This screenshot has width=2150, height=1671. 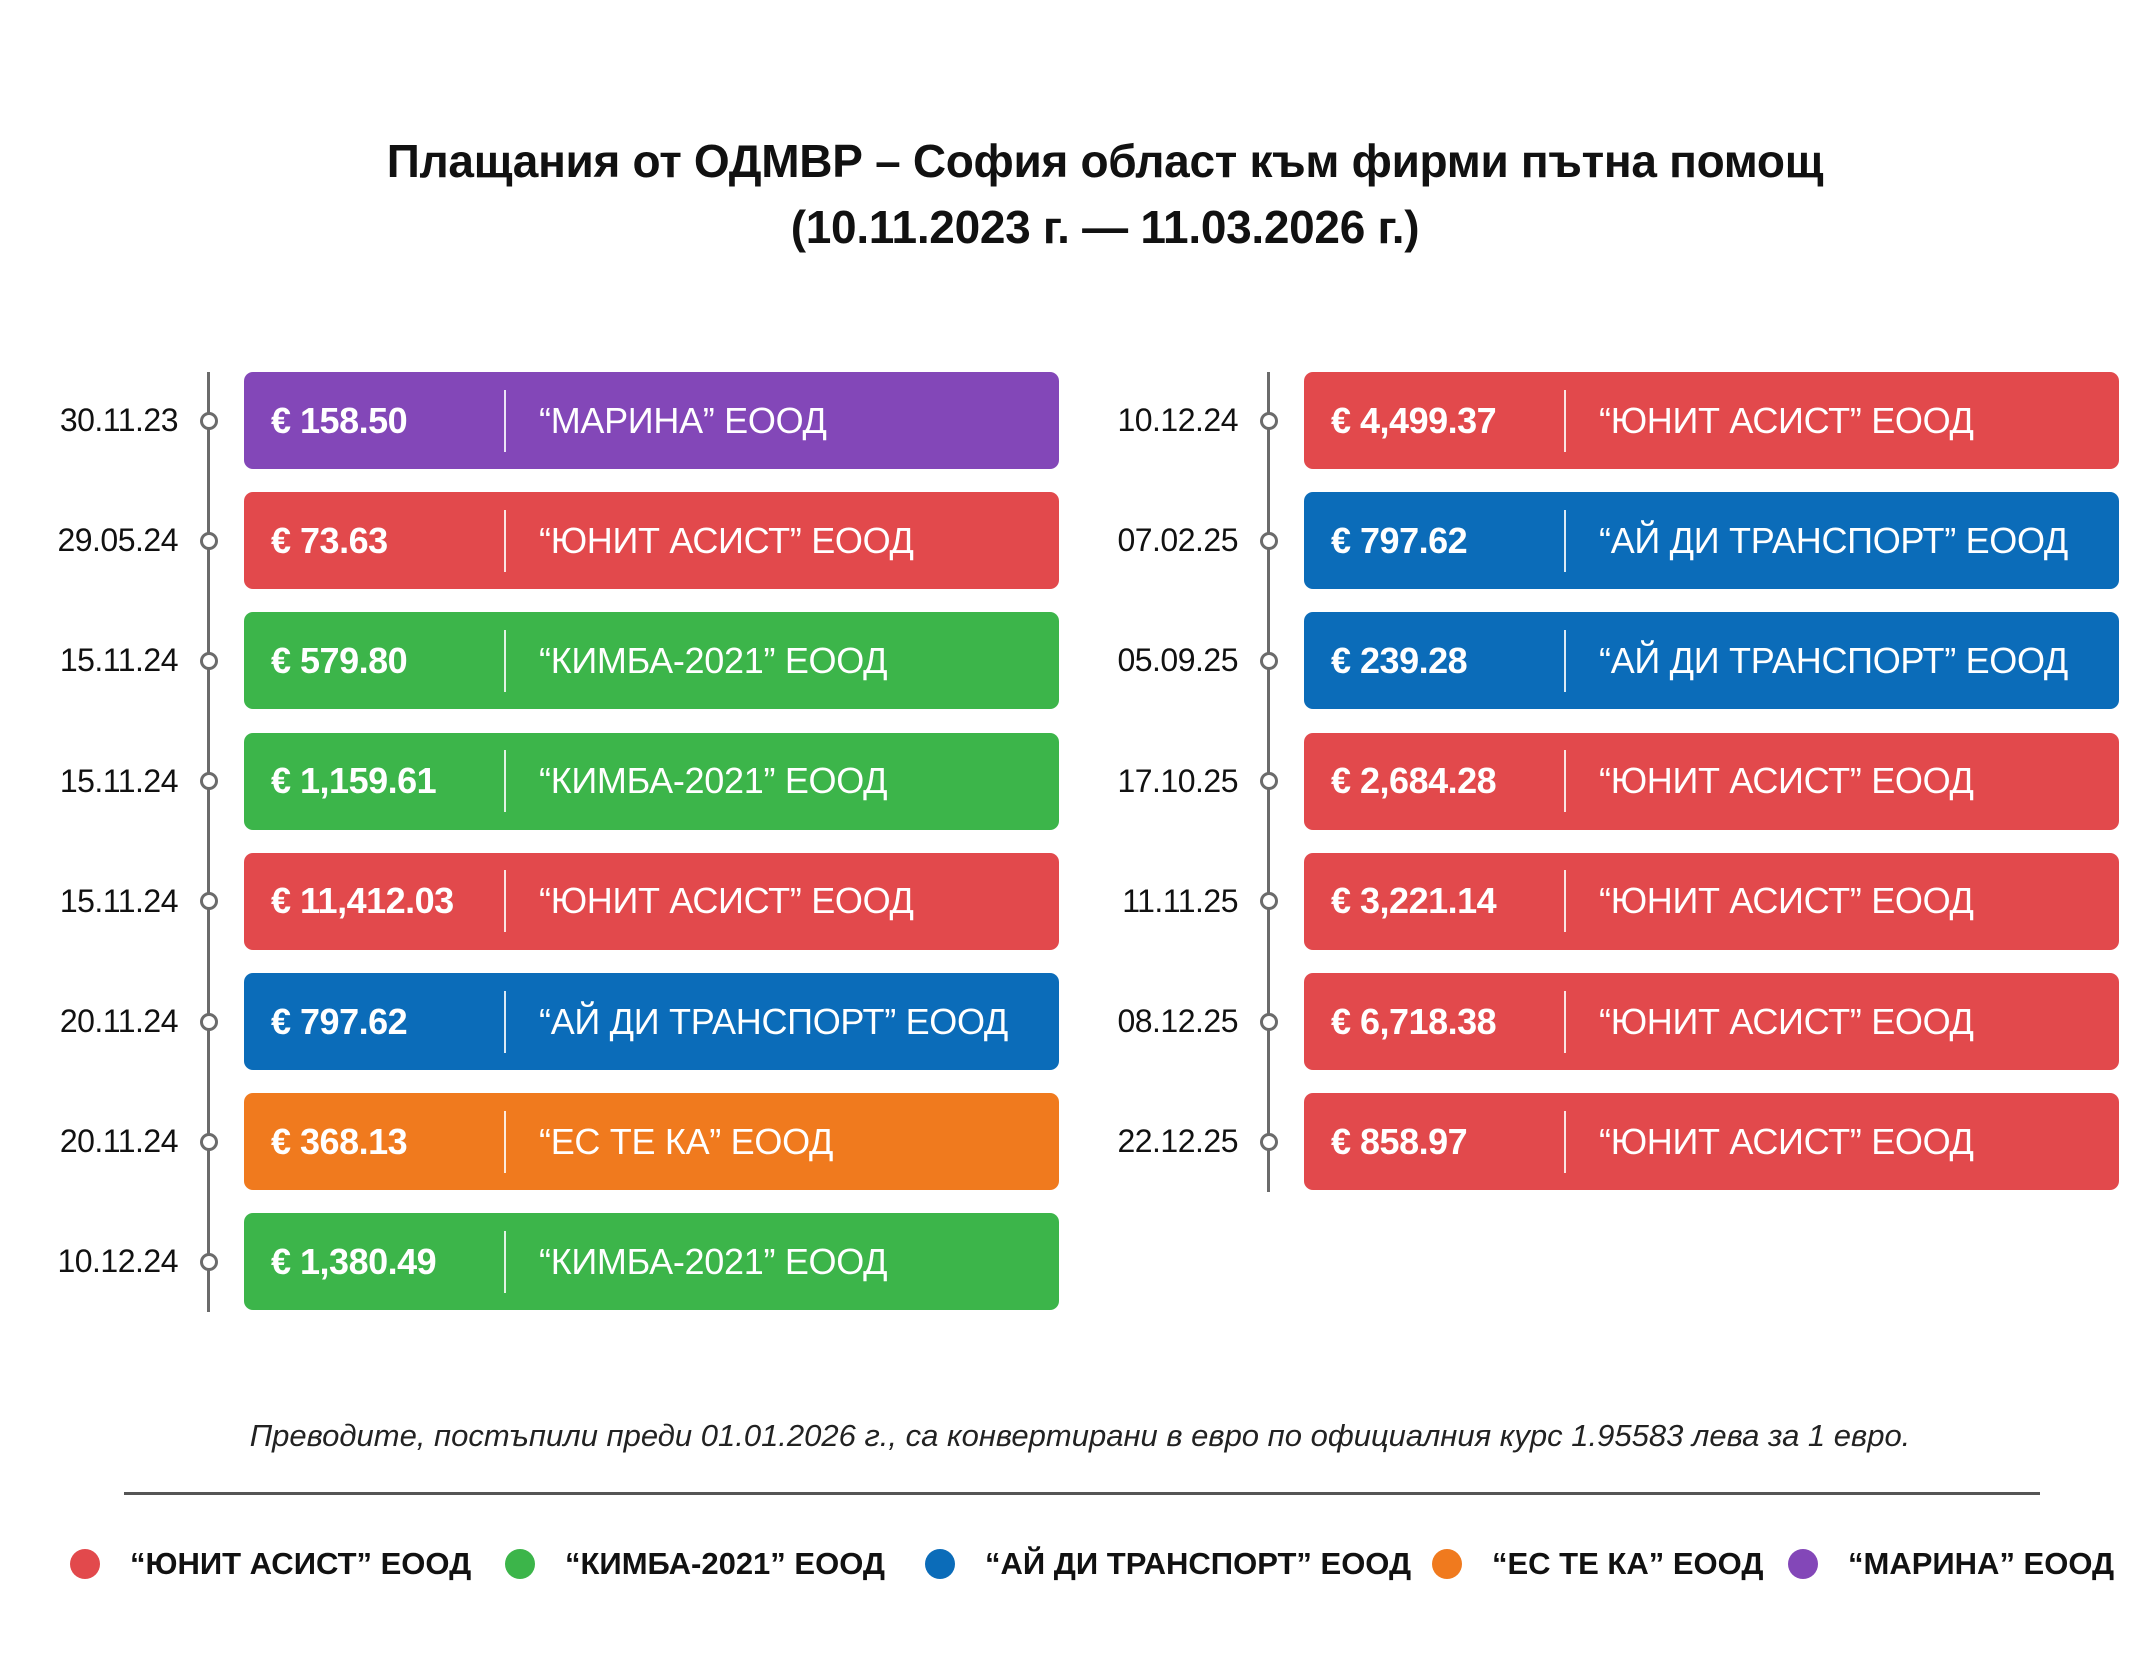 What do you see at coordinates (1177, 1021) in the screenshot?
I see `payment-date: 08.12.25` at bounding box center [1177, 1021].